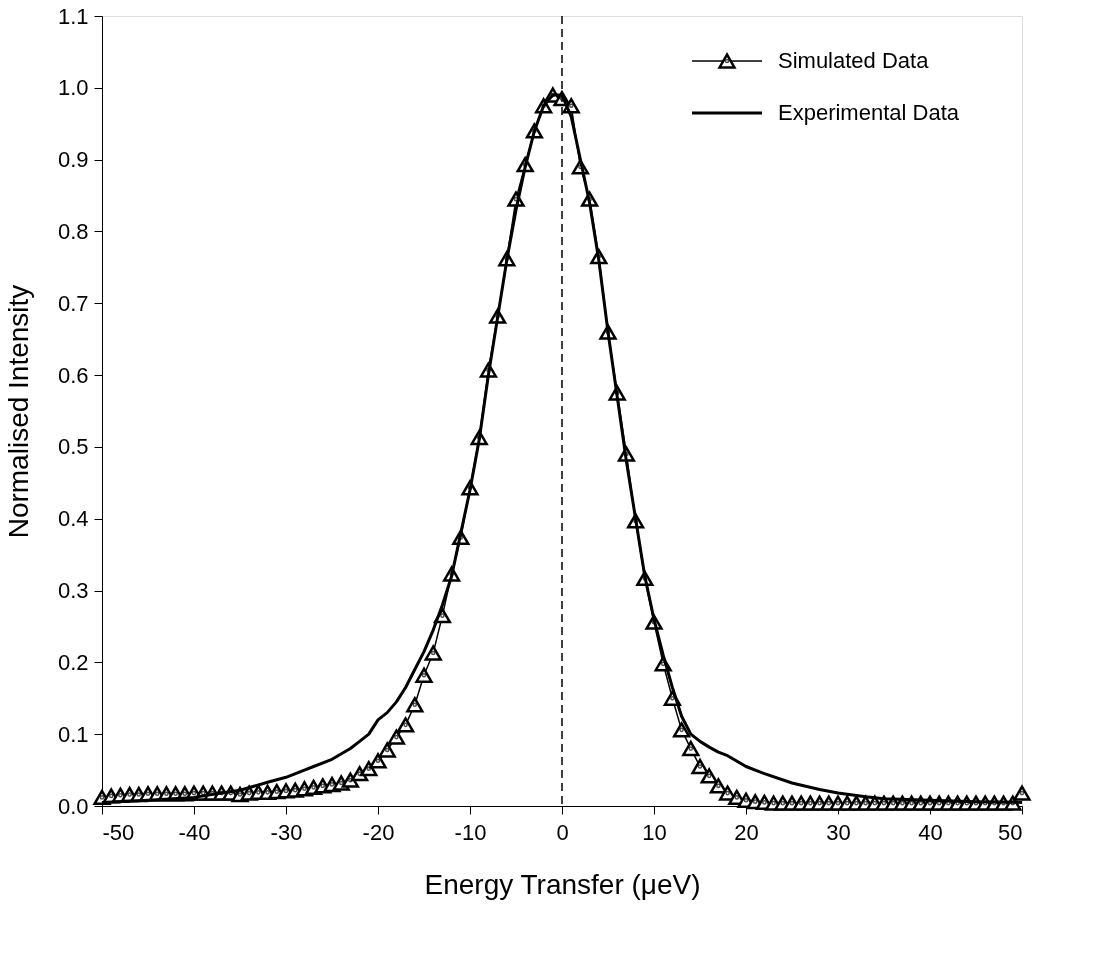 Image resolution: width=1106 pixels, height=956 pixels. I want to click on y-tick-label: 0.8, so click(73, 231).